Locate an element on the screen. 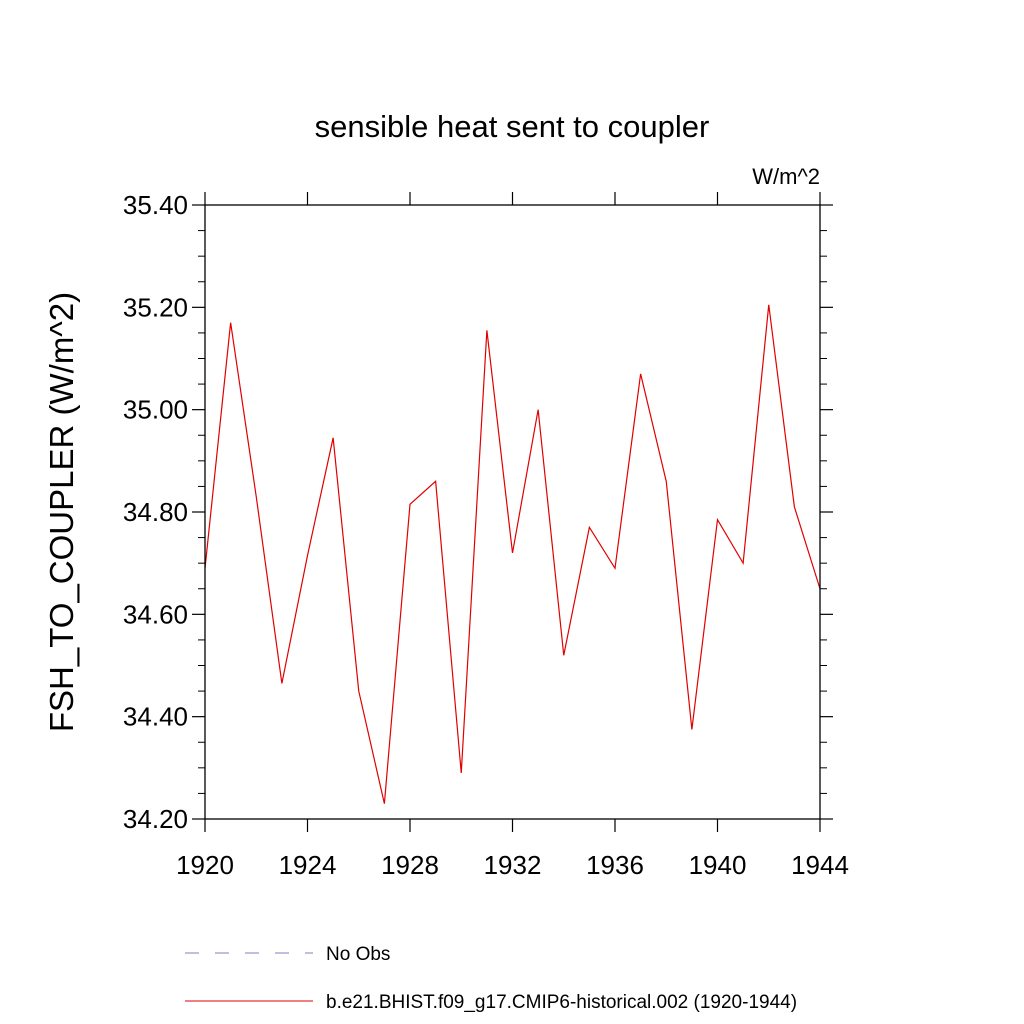 Image resolution: width=1024 pixels, height=1024 pixels. x-tick-label: 1928 is located at coordinates (410, 865).